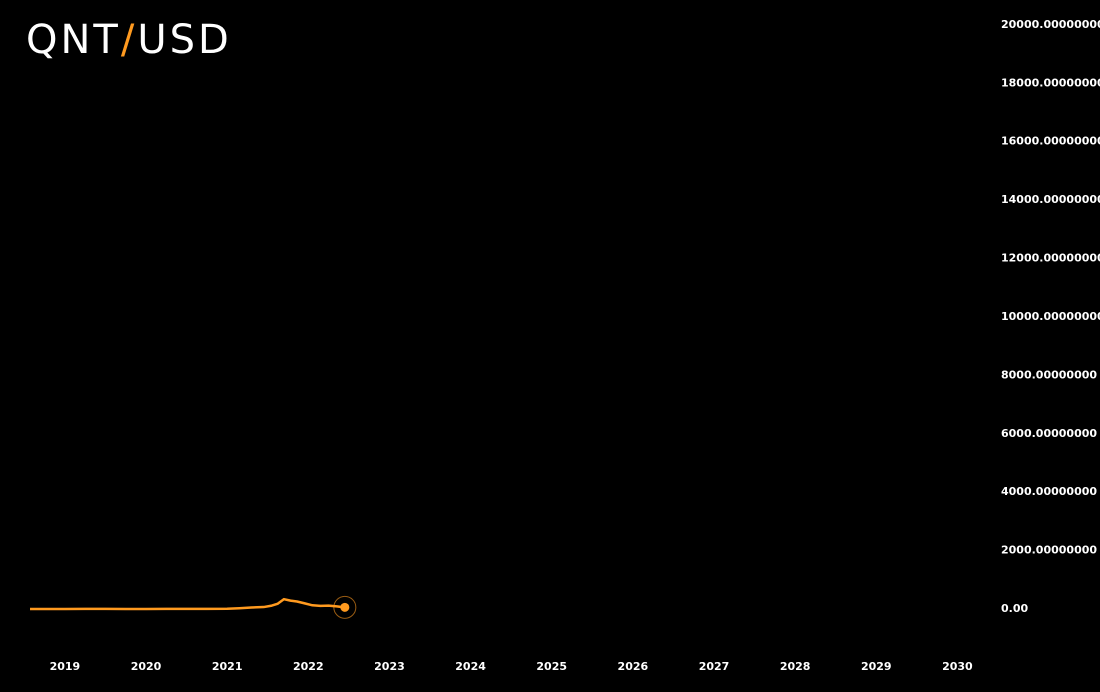 The height and width of the screenshot is (692, 1100). I want to click on y-tick-label: 4000.00000000, so click(1049, 491).